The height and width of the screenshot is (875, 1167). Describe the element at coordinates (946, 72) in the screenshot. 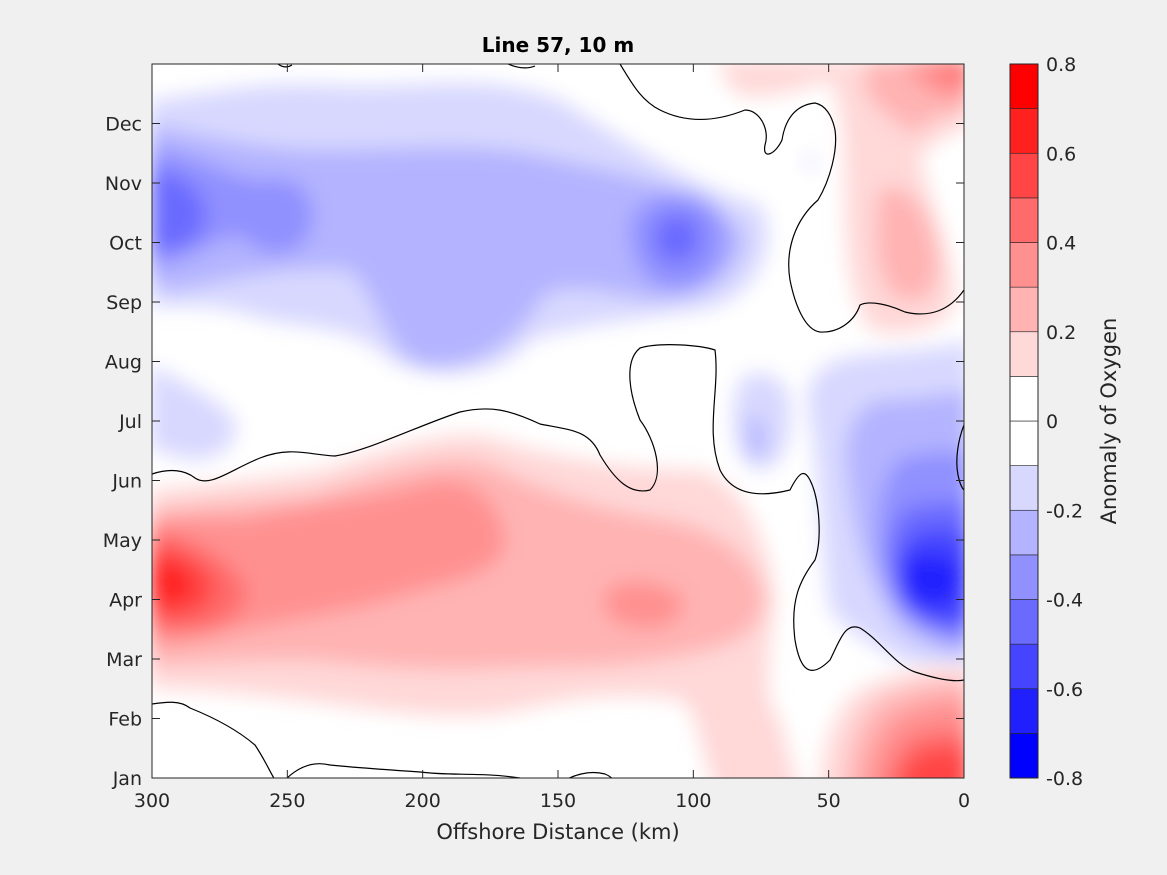

I see `contour-fill-pos-0.4n` at that location.